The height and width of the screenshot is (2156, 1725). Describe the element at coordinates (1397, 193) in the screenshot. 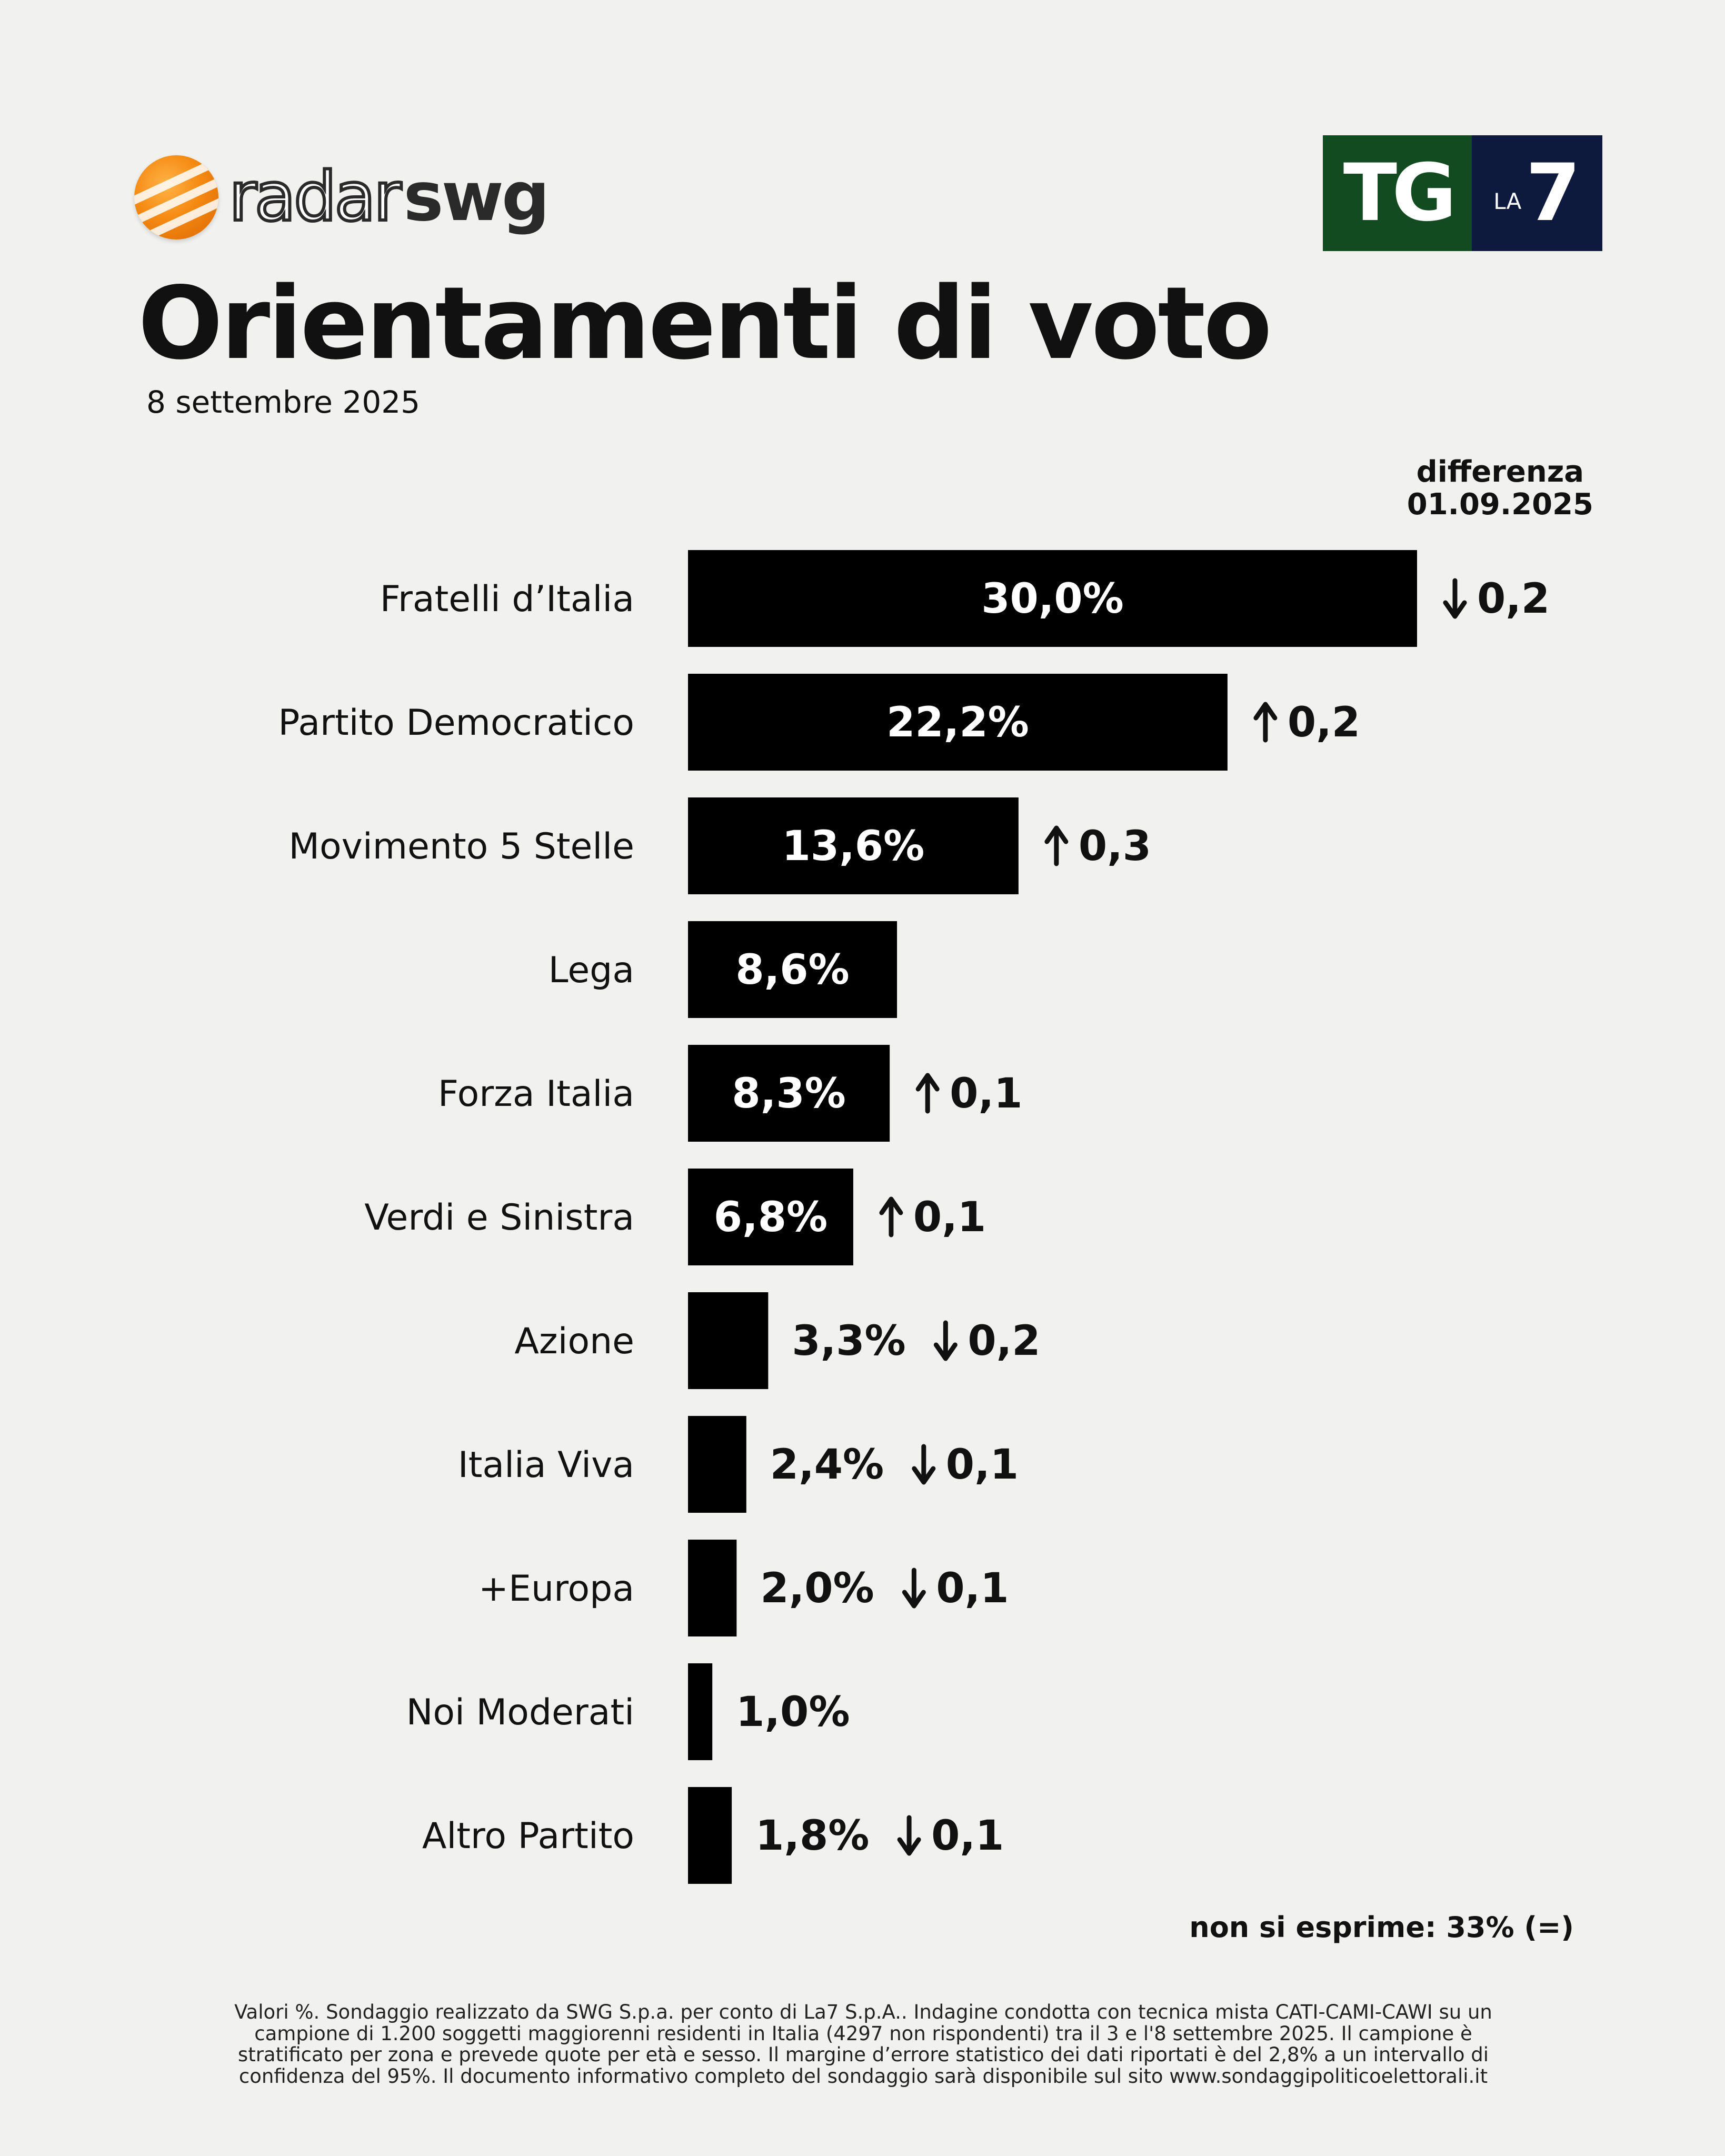

I see `tg-block: TG` at that location.